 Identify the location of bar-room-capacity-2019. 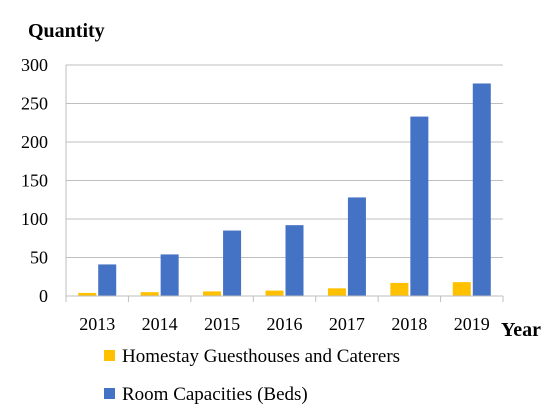
(481, 189).